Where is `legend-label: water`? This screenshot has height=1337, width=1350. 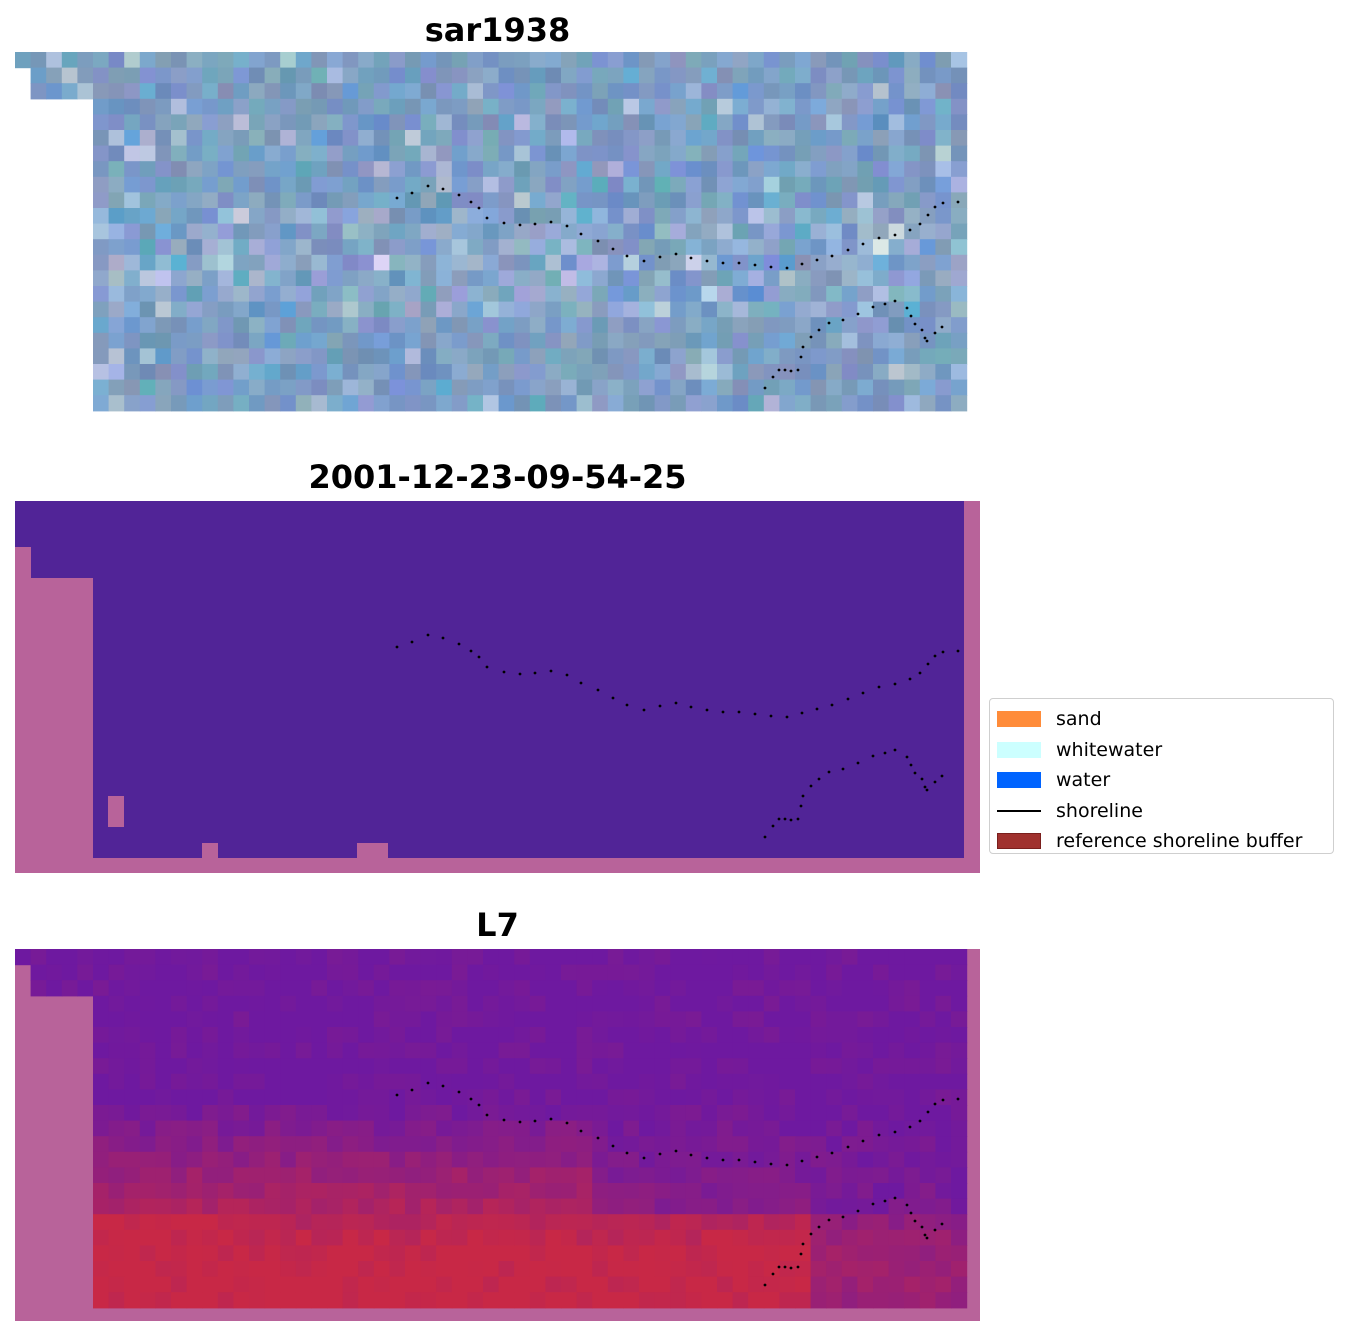 legend-label: water is located at coordinates (1083, 780).